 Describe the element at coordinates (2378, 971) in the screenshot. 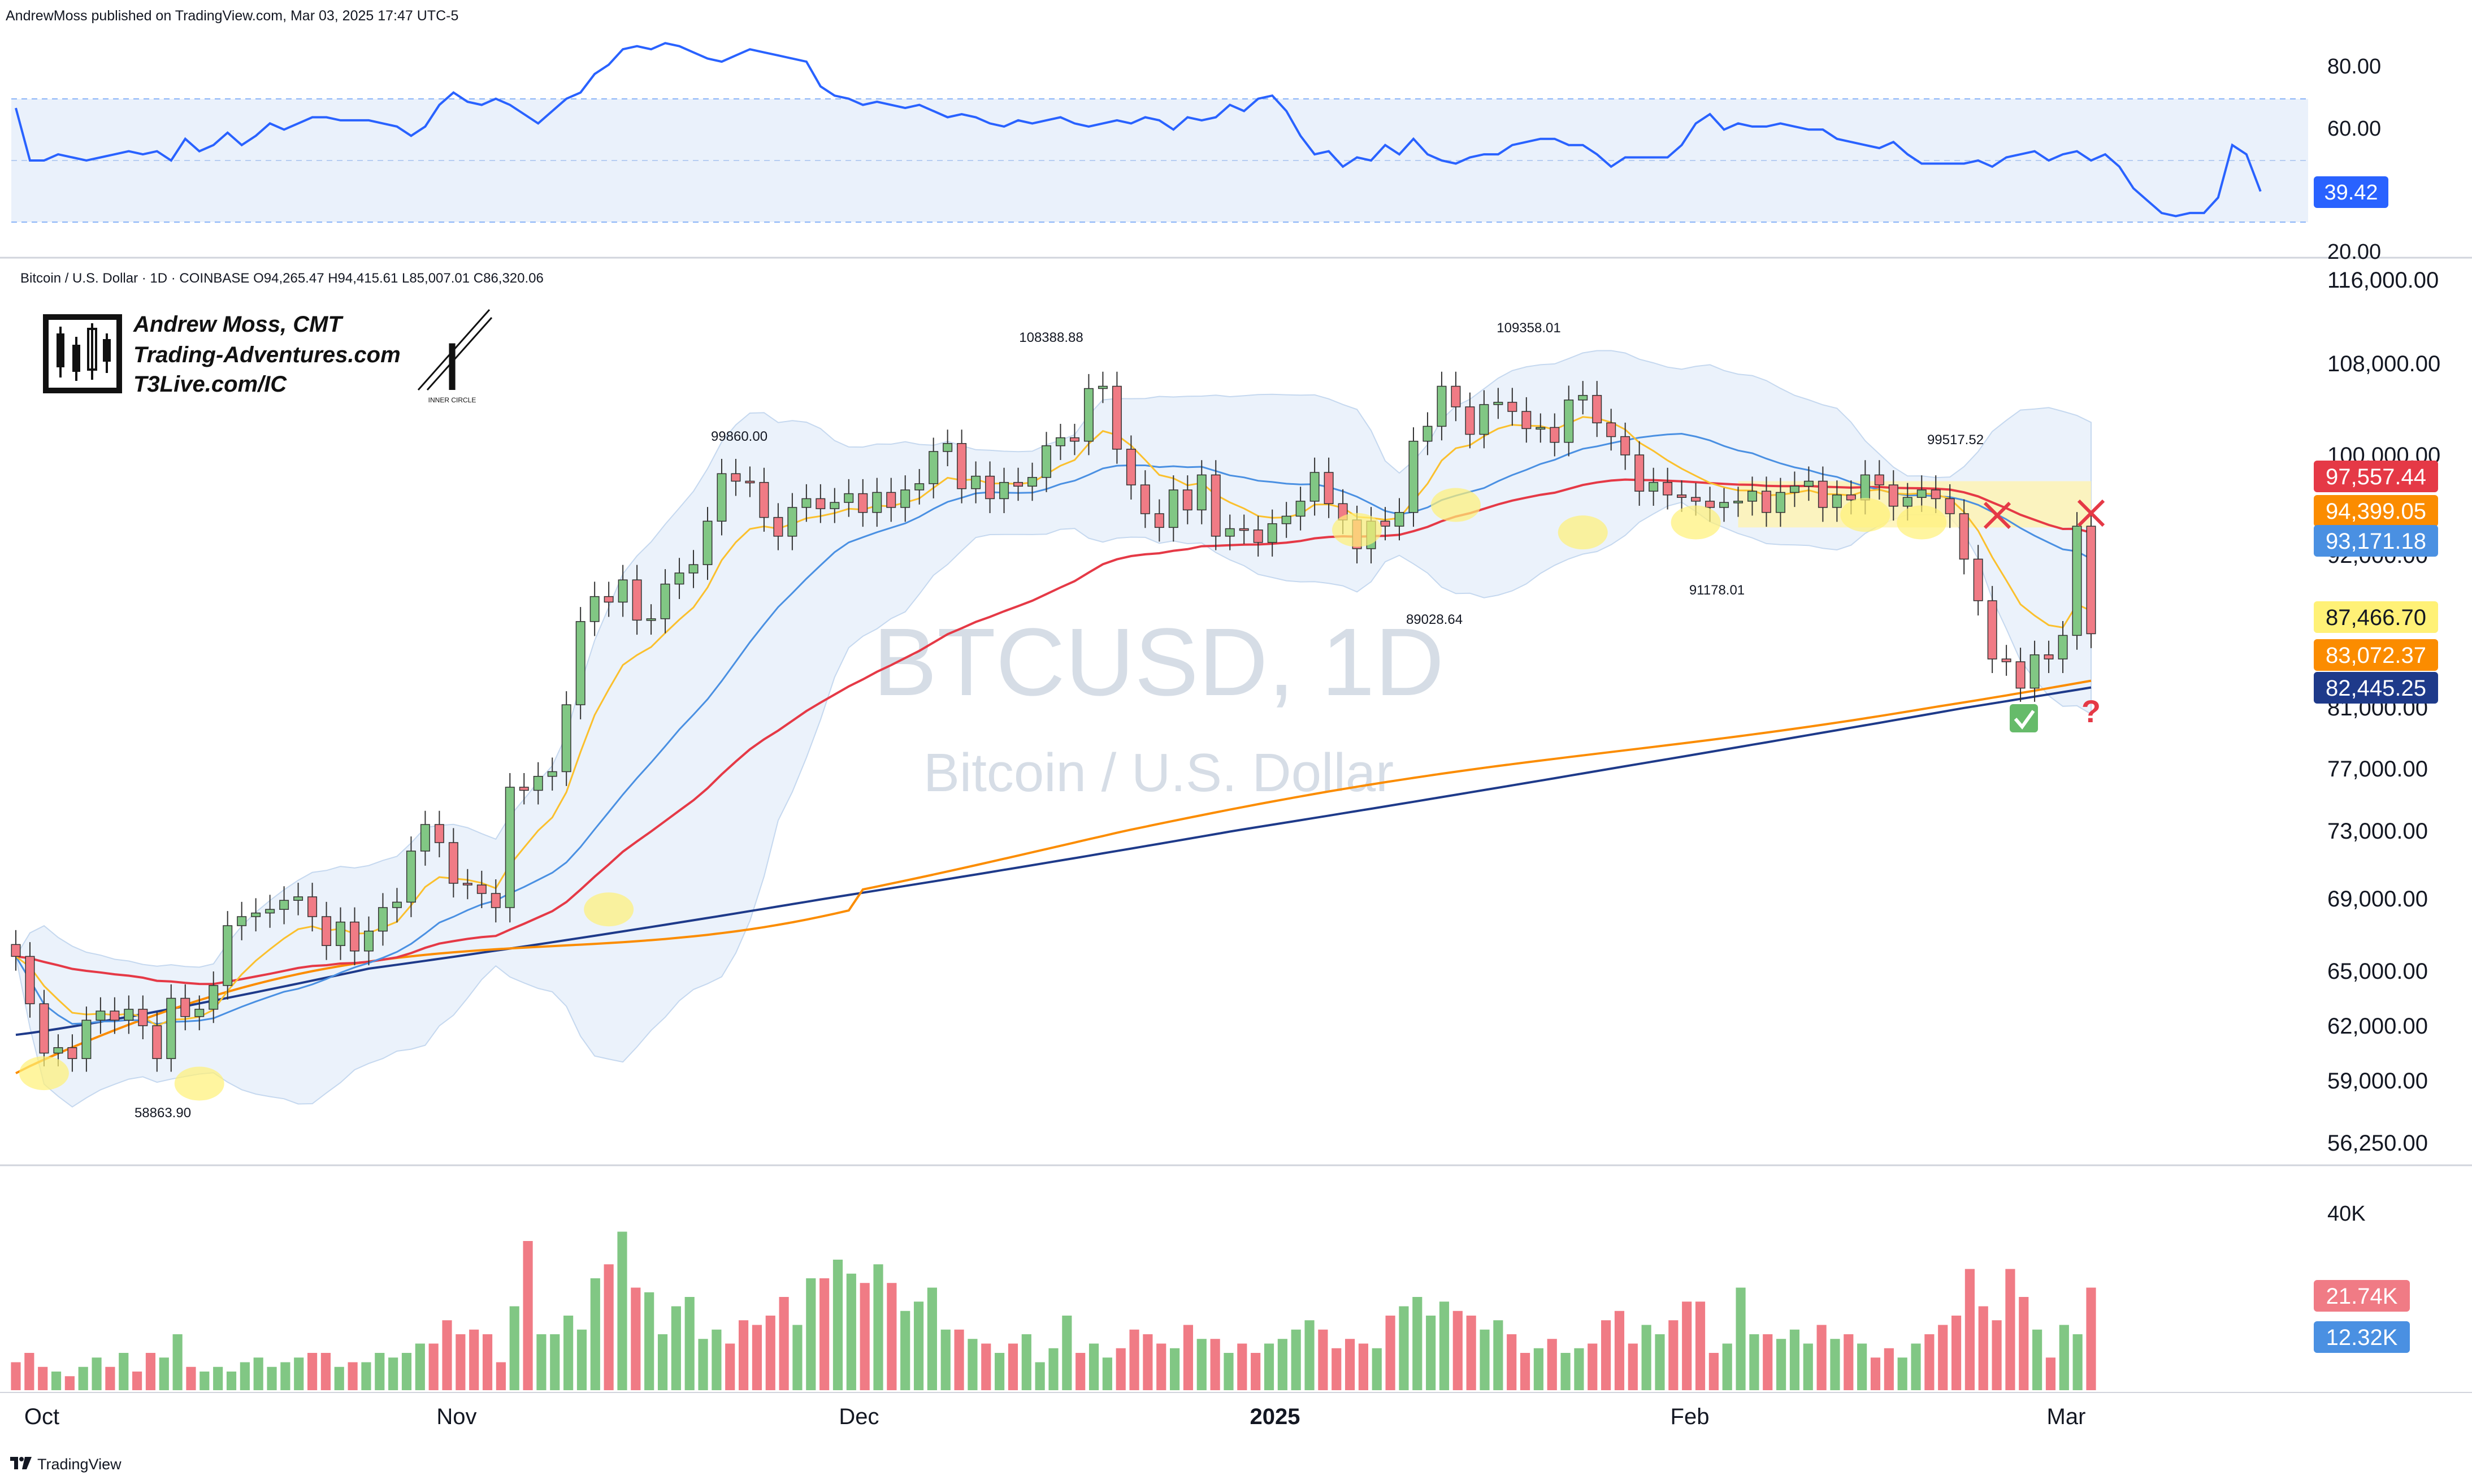

I see `price-tick-label: 65,000.00` at that location.